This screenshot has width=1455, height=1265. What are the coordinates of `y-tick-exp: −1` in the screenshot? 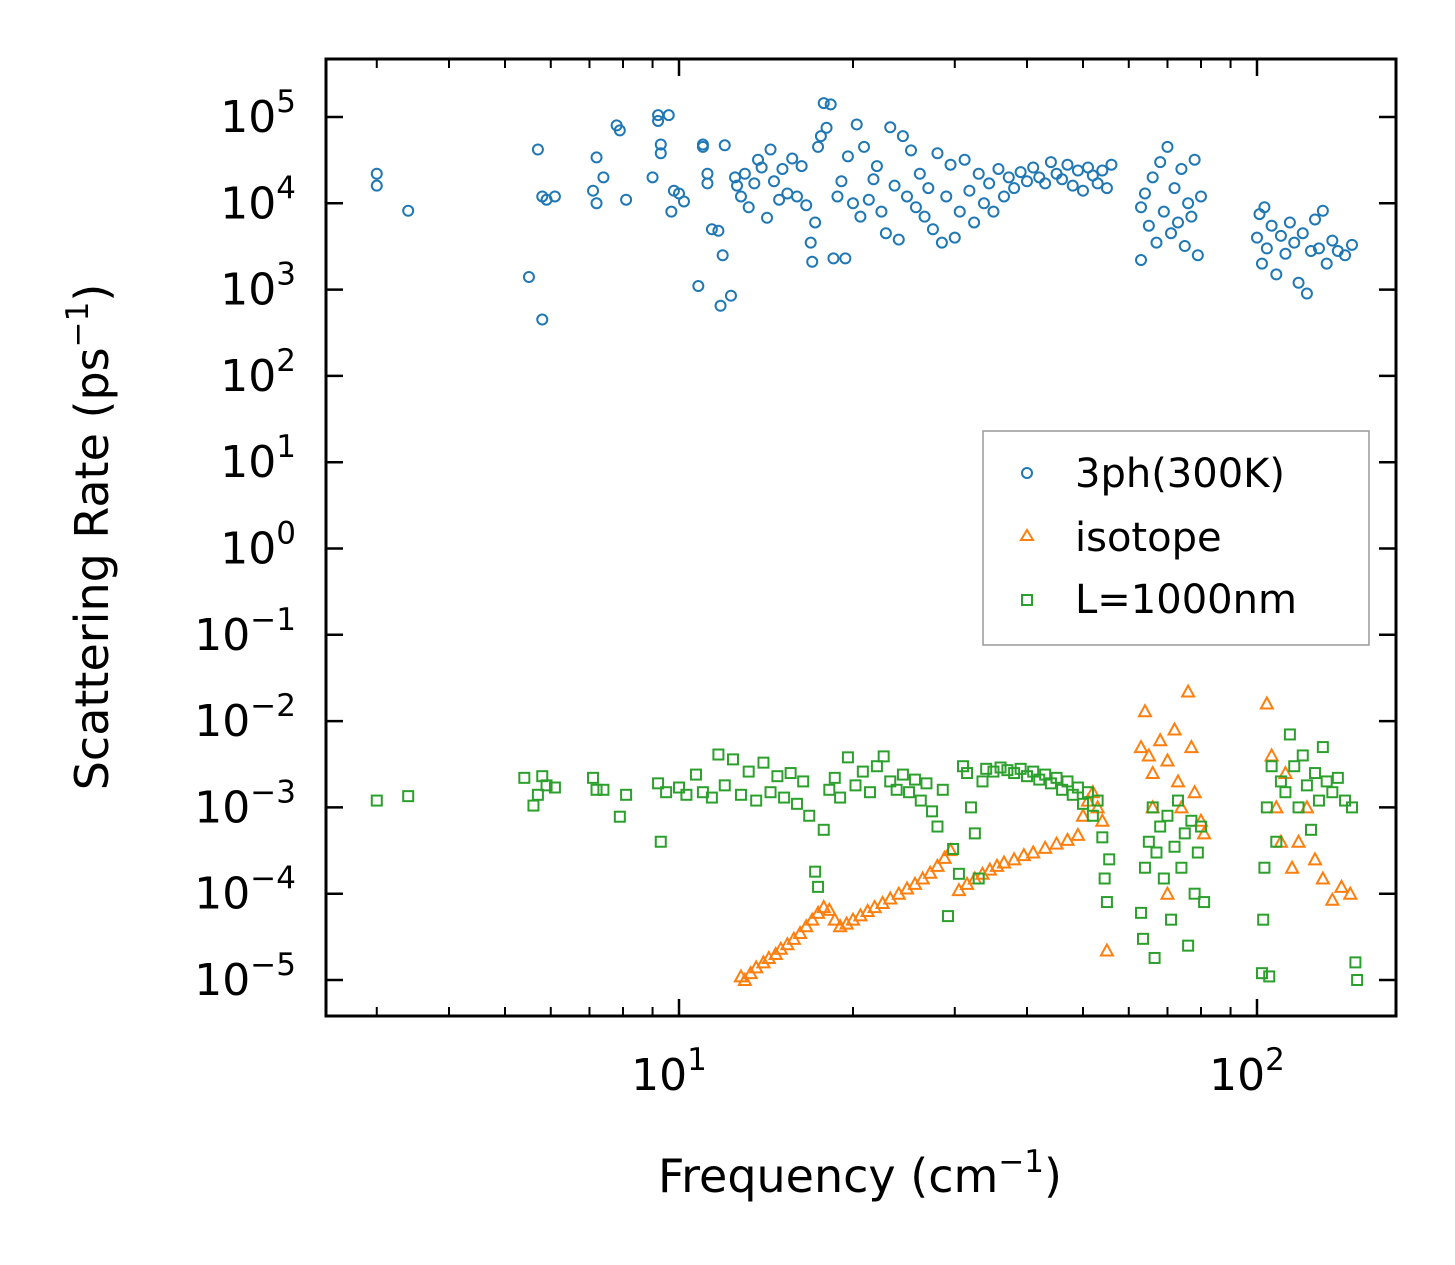 It's located at (273, 620).